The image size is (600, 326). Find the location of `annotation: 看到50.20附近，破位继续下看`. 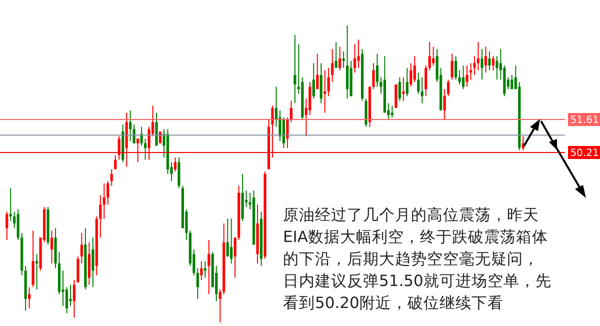

annotation: 看到50.20附近，破位继续下看 is located at coordinates (393, 303).